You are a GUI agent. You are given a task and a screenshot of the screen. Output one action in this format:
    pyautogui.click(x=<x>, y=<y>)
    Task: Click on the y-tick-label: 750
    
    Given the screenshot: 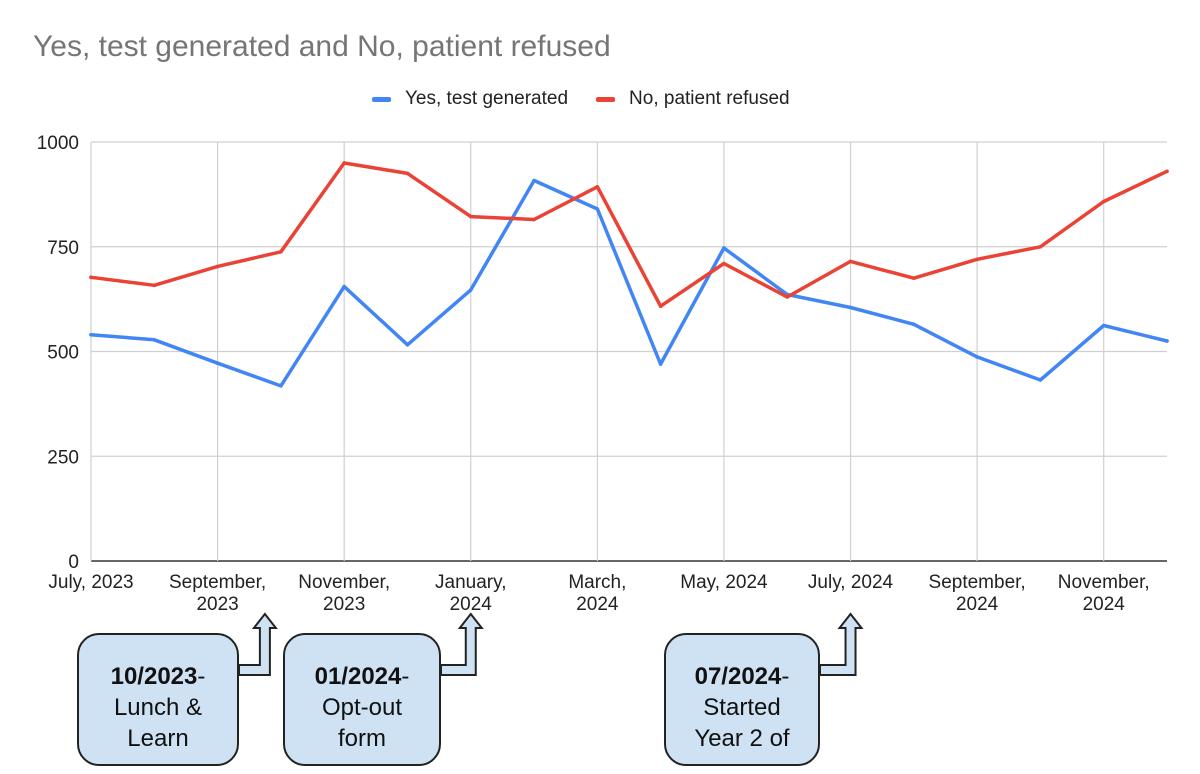 What is the action you would take?
    pyautogui.click(x=63, y=248)
    